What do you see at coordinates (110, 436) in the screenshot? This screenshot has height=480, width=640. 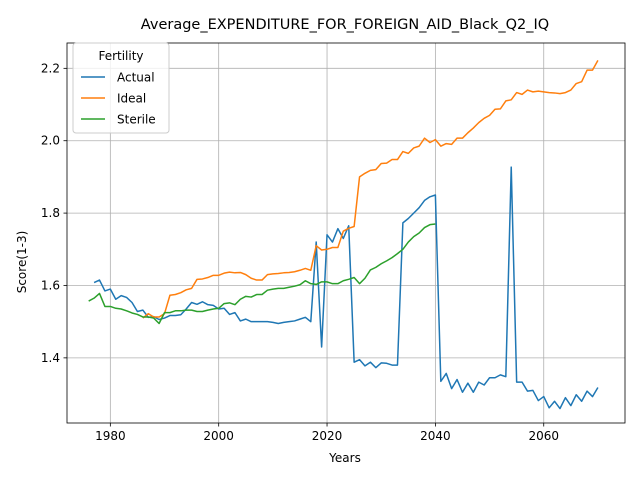 I see `x-tick-label: 1980` at bounding box center [110, 436].